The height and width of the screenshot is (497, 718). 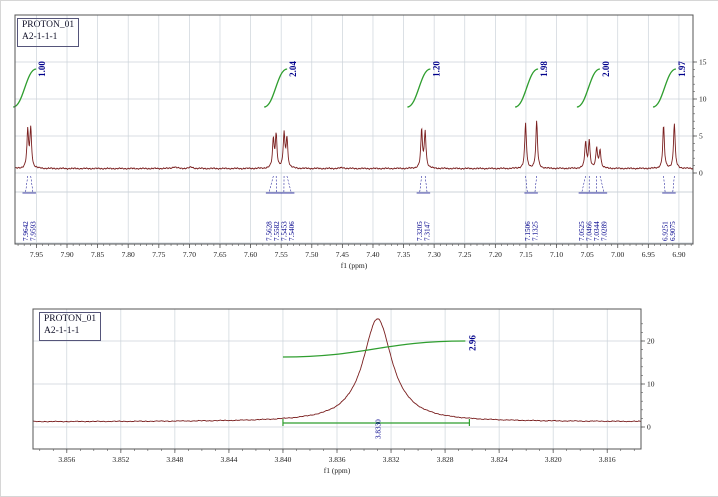 What do you see at coordinates (120, 459) in the screenshot?
I see `svg-text: 3.852` at bounding box center [120, 459].